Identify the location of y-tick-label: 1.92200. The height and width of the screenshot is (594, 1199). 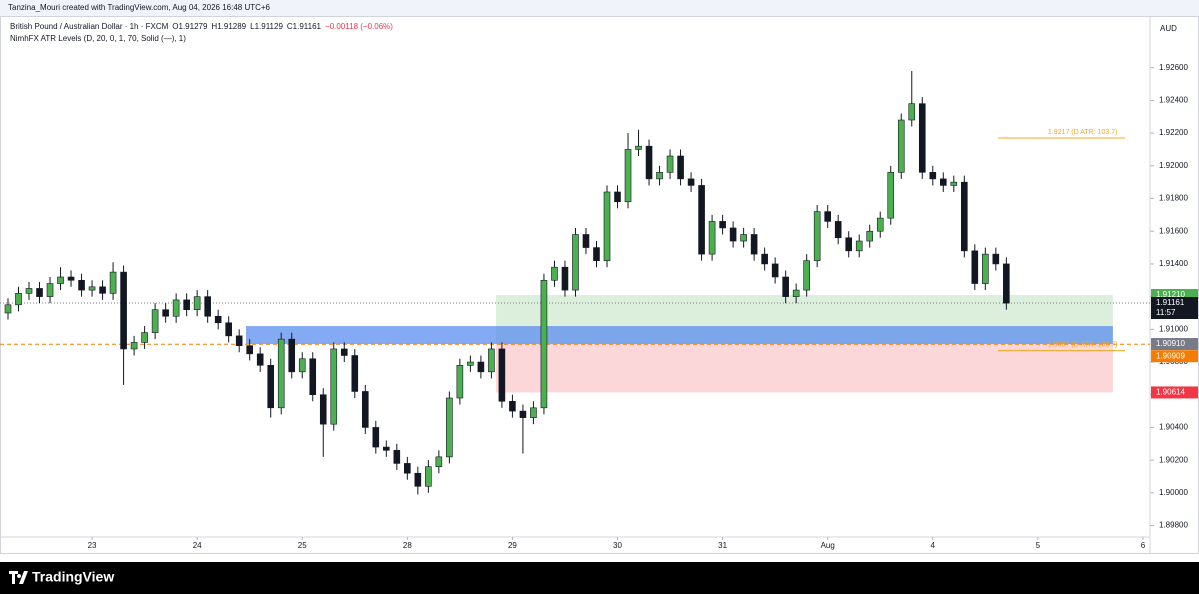
(1173, 132).